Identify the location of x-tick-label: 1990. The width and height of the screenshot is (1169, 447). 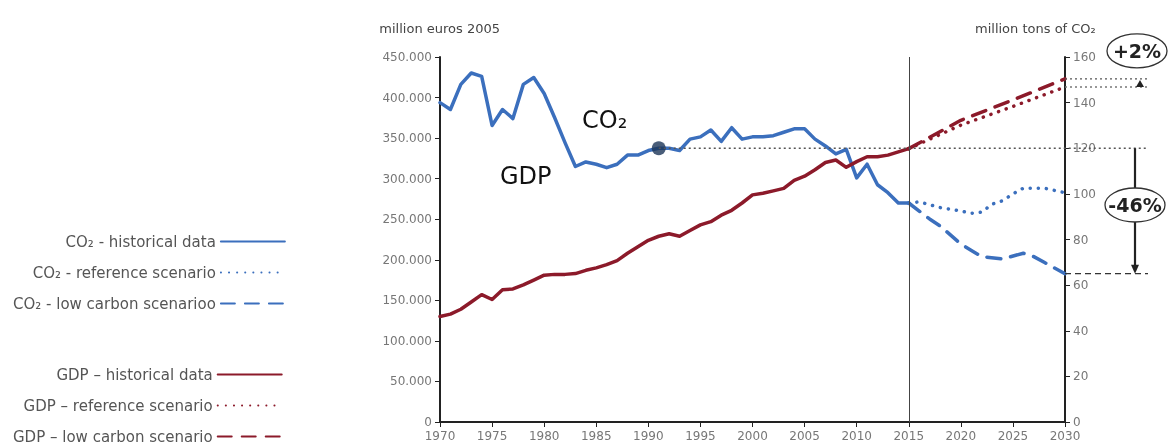
(648, 436).